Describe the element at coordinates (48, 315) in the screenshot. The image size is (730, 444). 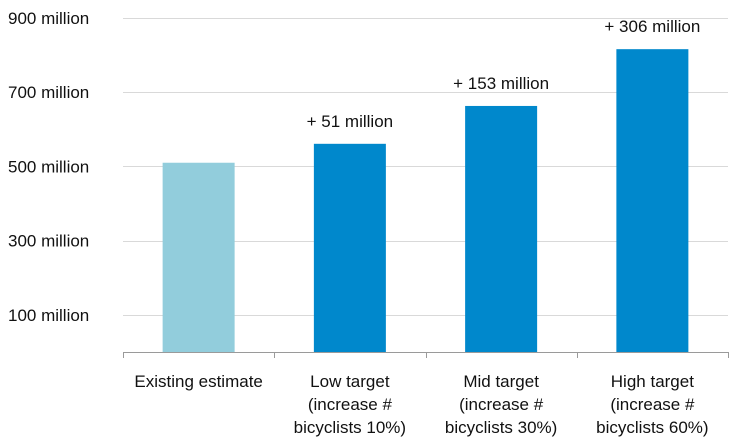
I see `y-tick-label: 100 million` at that location.